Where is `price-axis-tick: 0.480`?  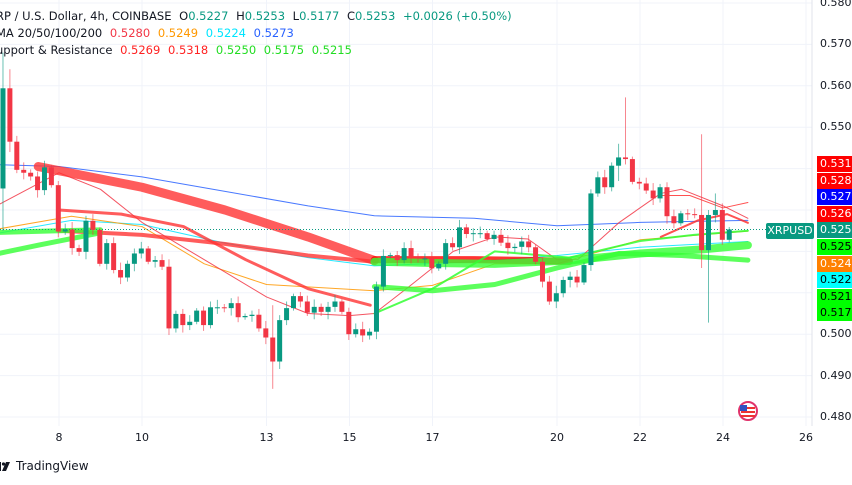 price-axis-tick: 0.480 is located at coordinates (836, 416).